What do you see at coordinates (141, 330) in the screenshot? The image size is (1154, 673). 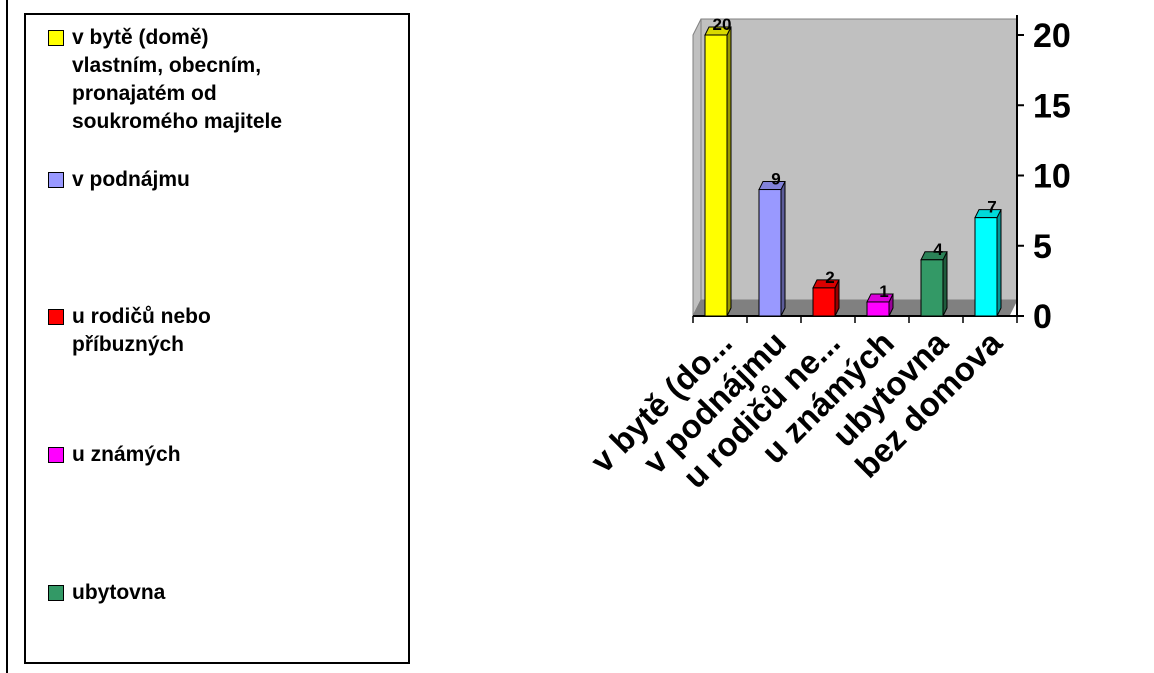 I see `legend-label-rodice: u rodičů nebo příbuzných` at bounding box center [141, 330].